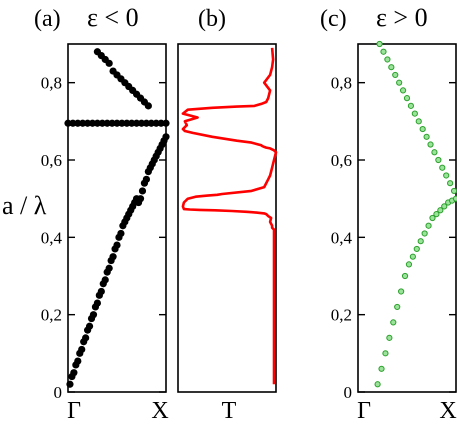 This screenshot has height=425, width=457. Describe the element at coordinates (447, 411) in the screenshot. I see `panel-c-x-x-label: X` at that location.